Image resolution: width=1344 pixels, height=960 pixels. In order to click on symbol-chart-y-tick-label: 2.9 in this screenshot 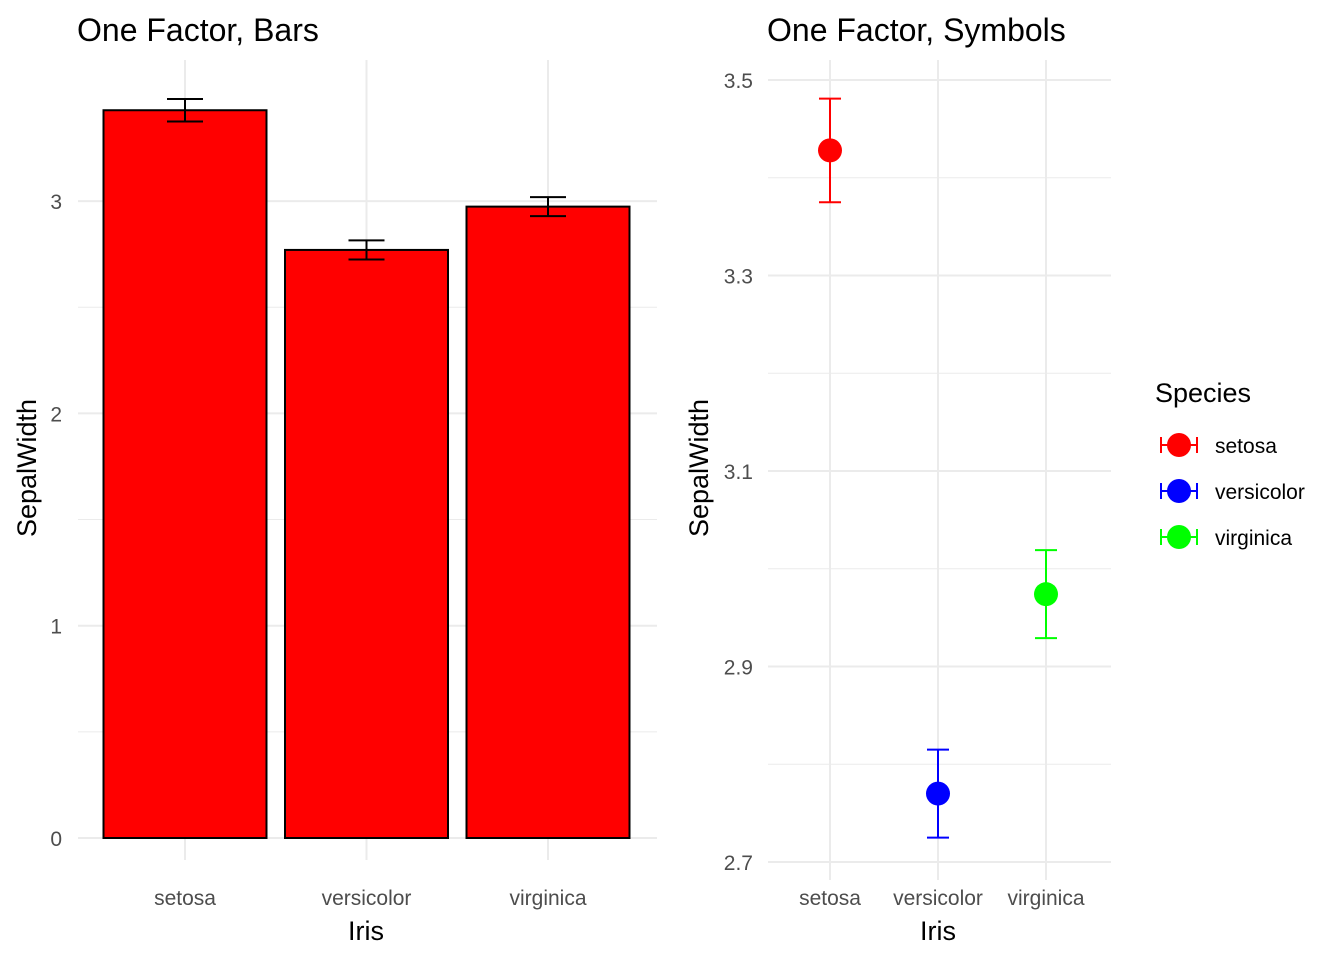, I will do `click(738, 668)`.